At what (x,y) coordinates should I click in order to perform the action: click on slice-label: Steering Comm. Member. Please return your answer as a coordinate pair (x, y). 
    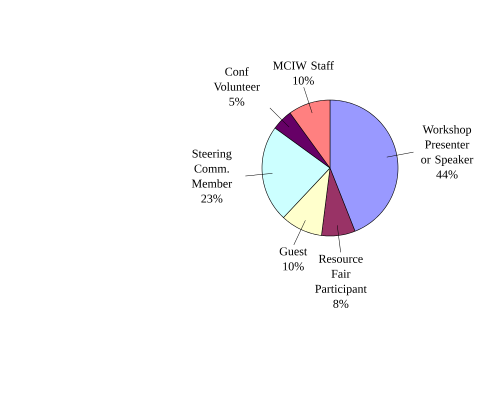
    Looking at the image, I should click on (212, 169).